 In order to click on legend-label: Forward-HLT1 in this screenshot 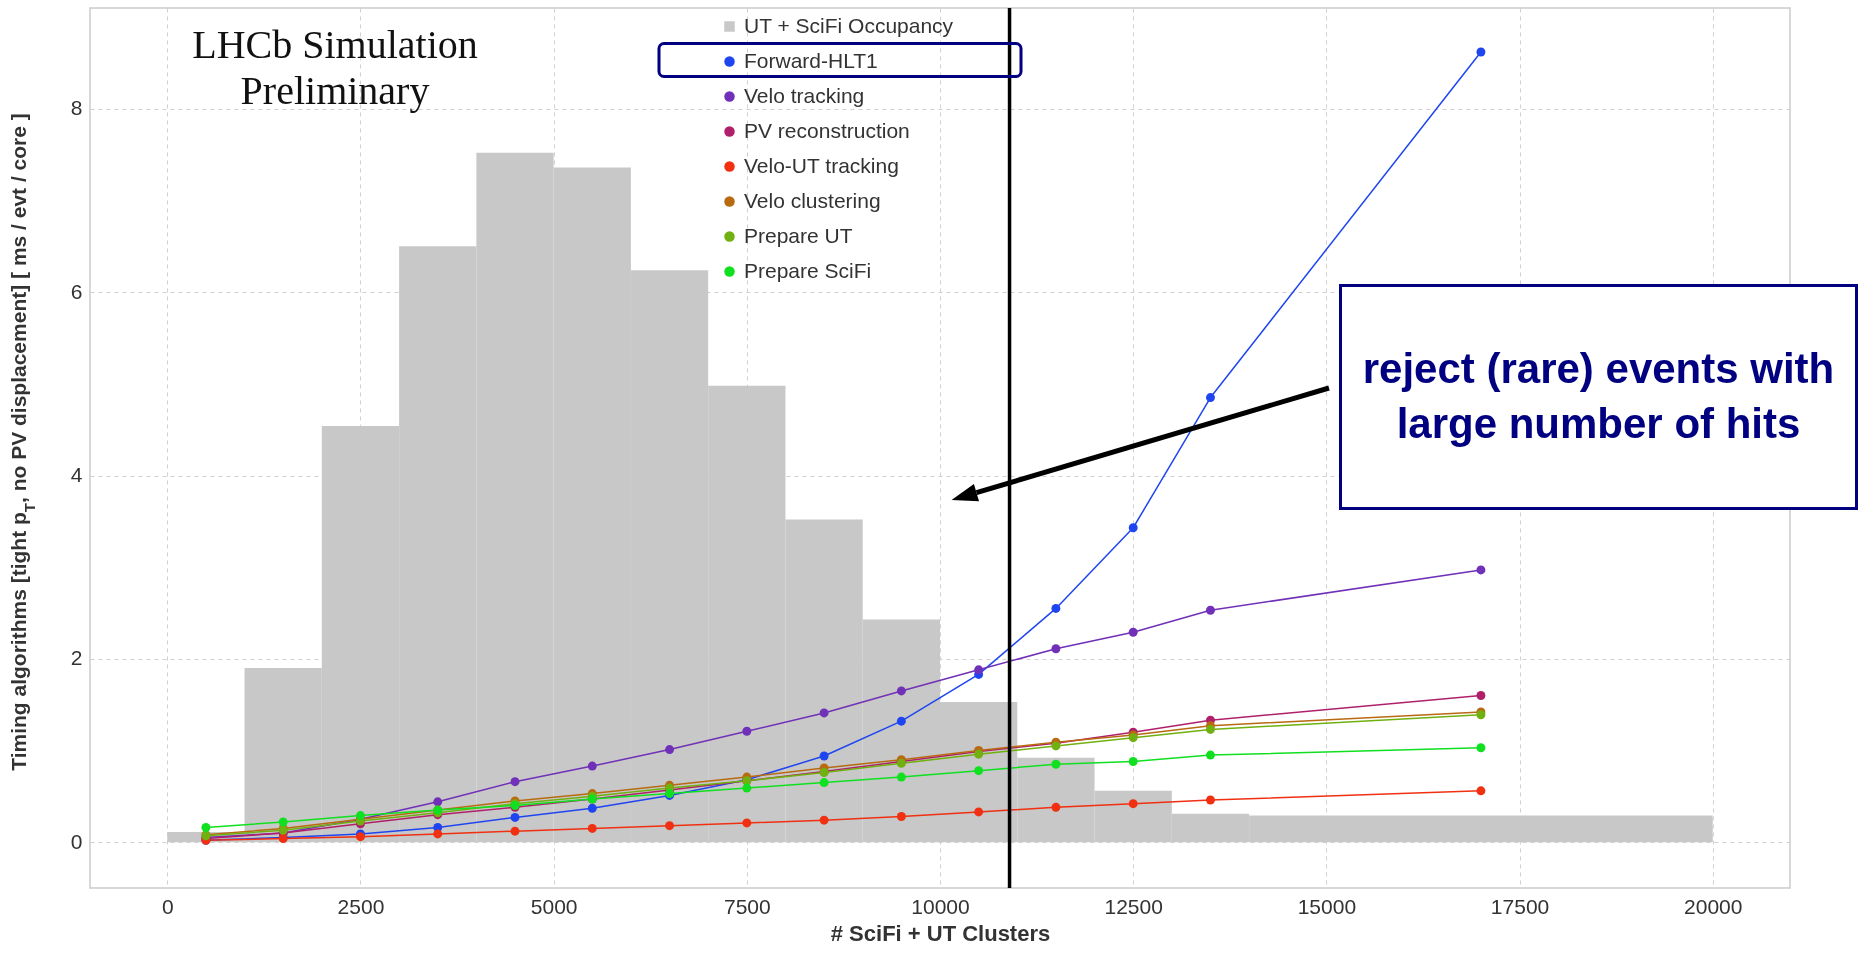, I will do `click(811, 60)`.